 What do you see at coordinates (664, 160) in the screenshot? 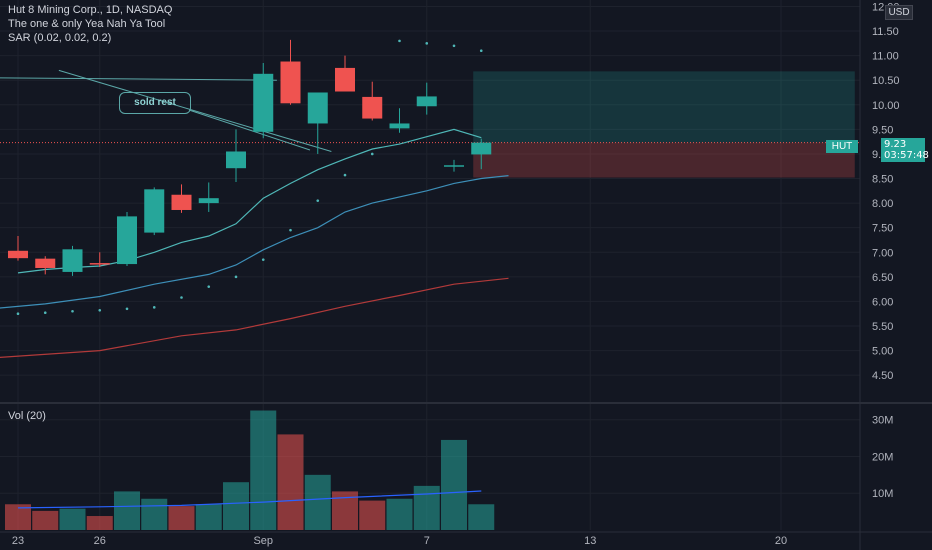
I see `stop-zone` at bounding box center [664, 160].